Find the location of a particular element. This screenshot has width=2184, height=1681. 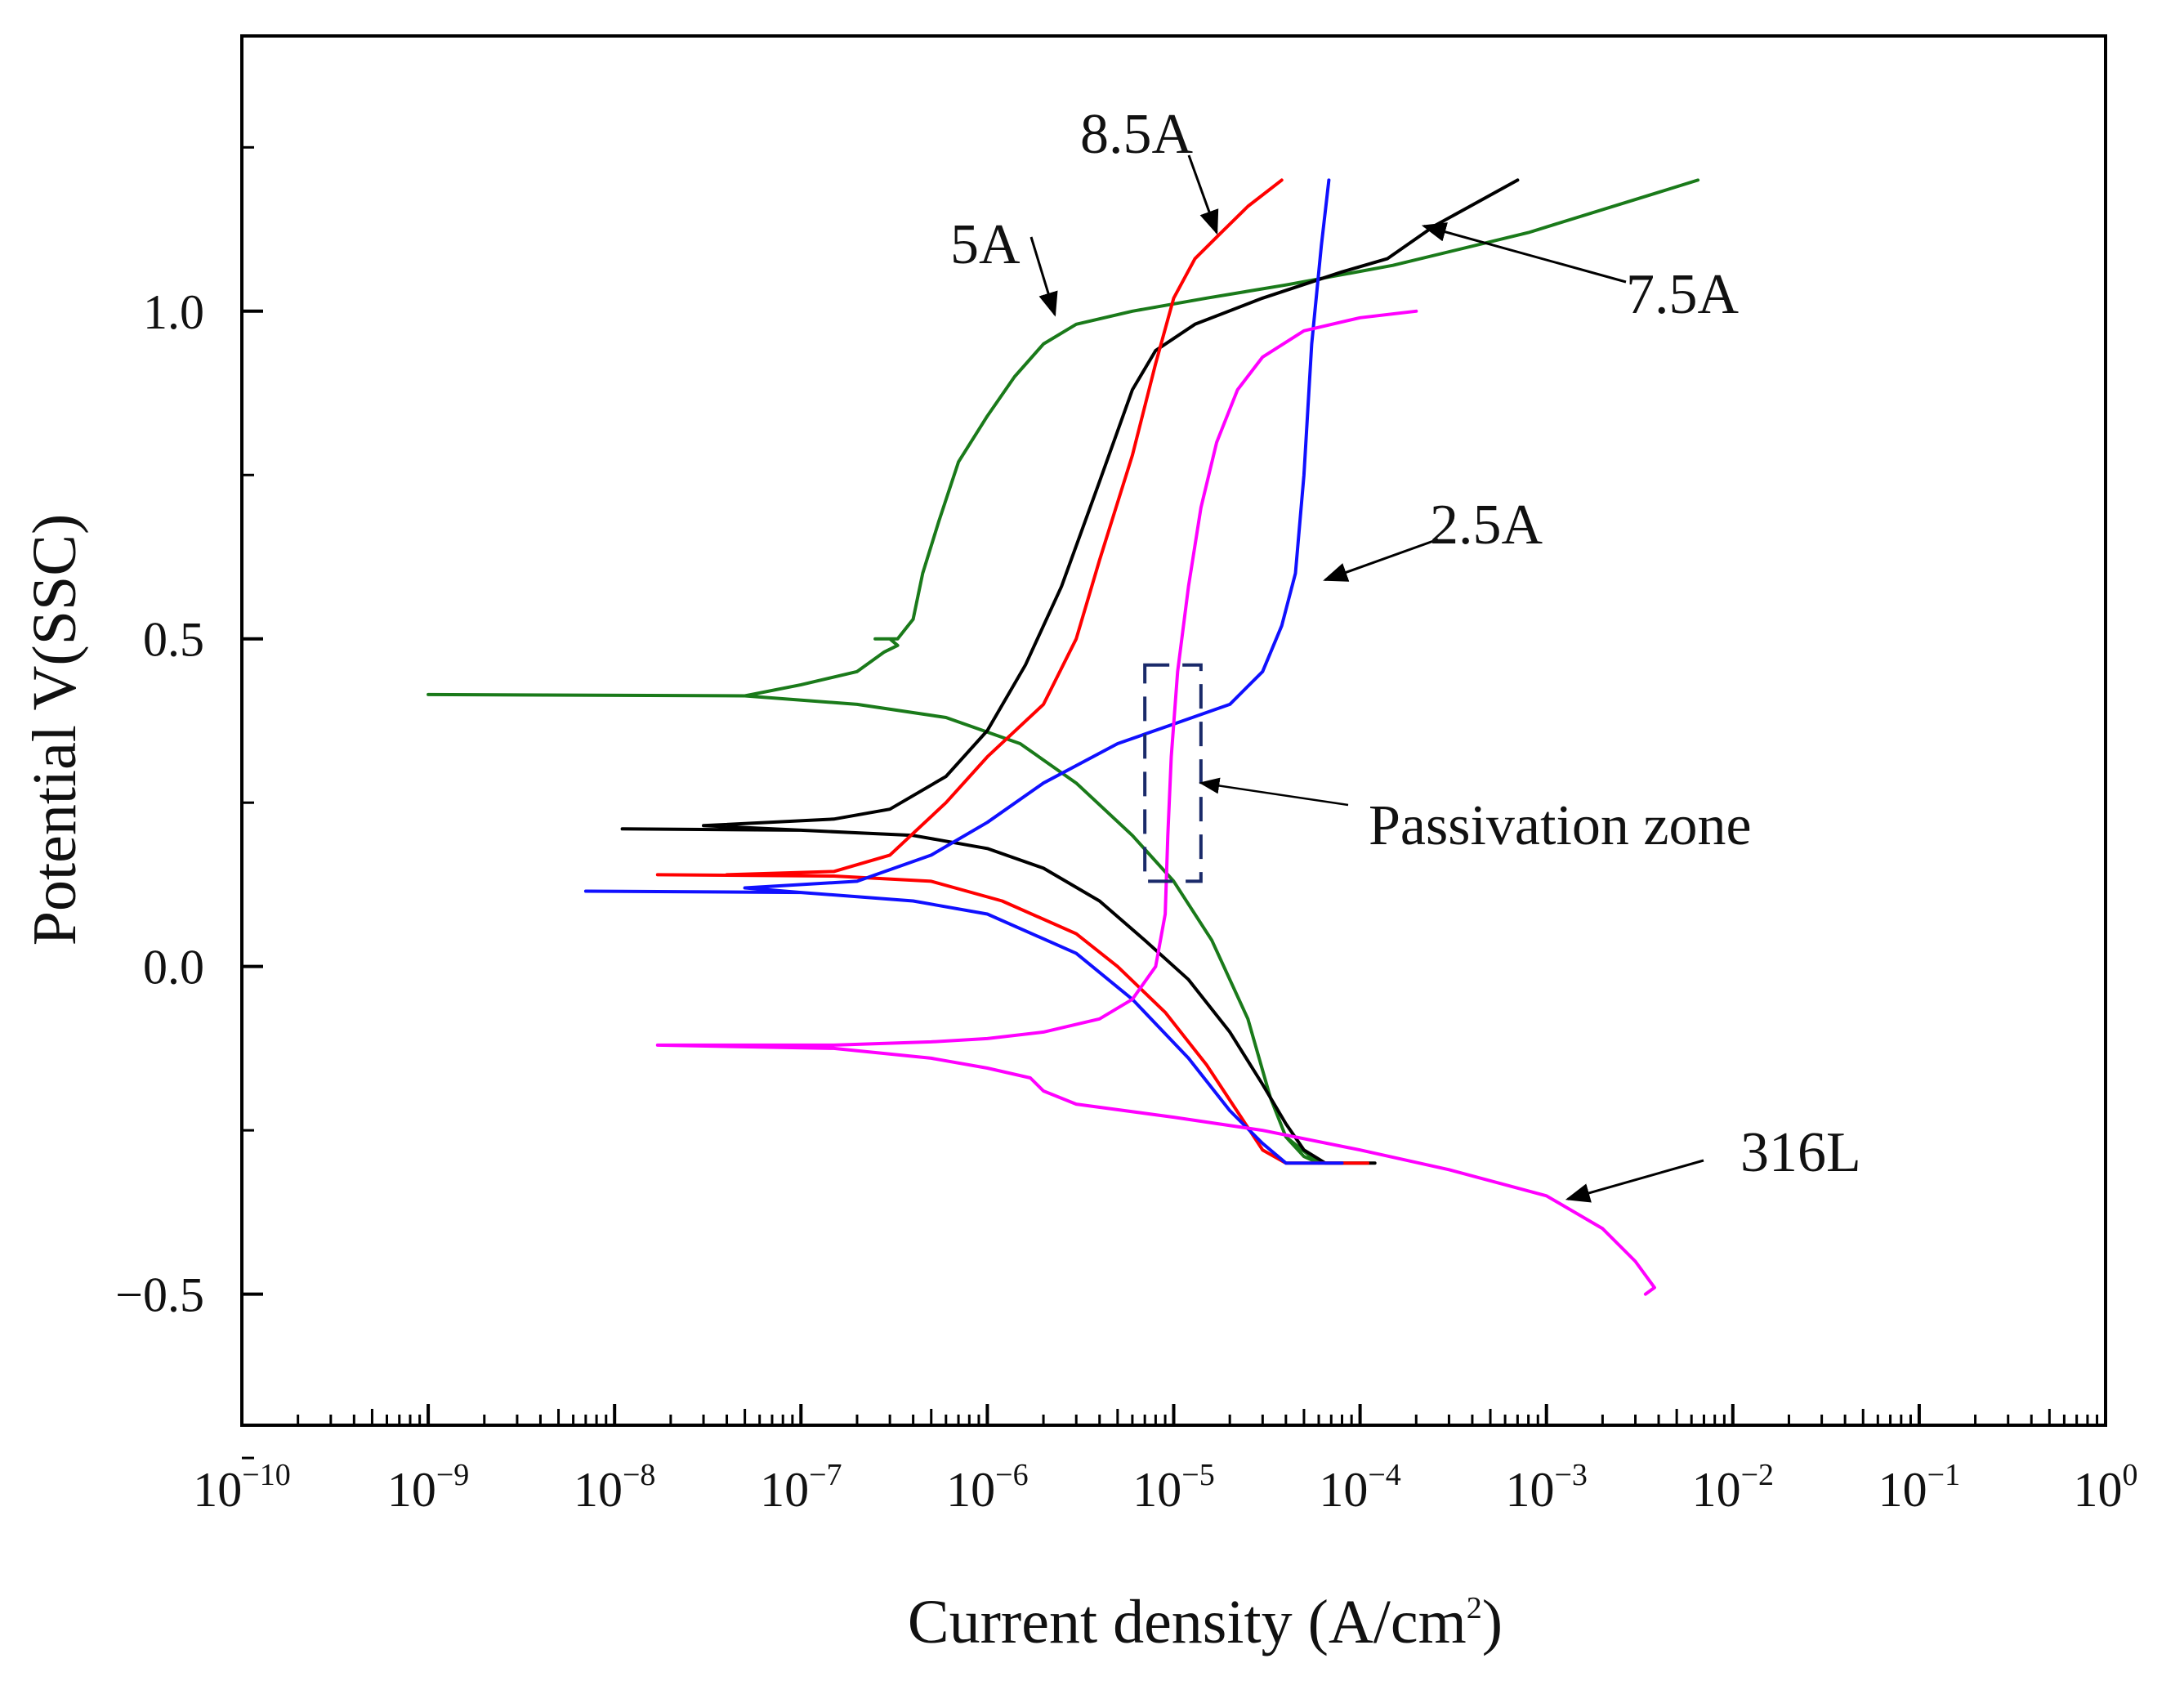

label-passivation-zone: Passivation zone is located at coordinates (1560, 825).